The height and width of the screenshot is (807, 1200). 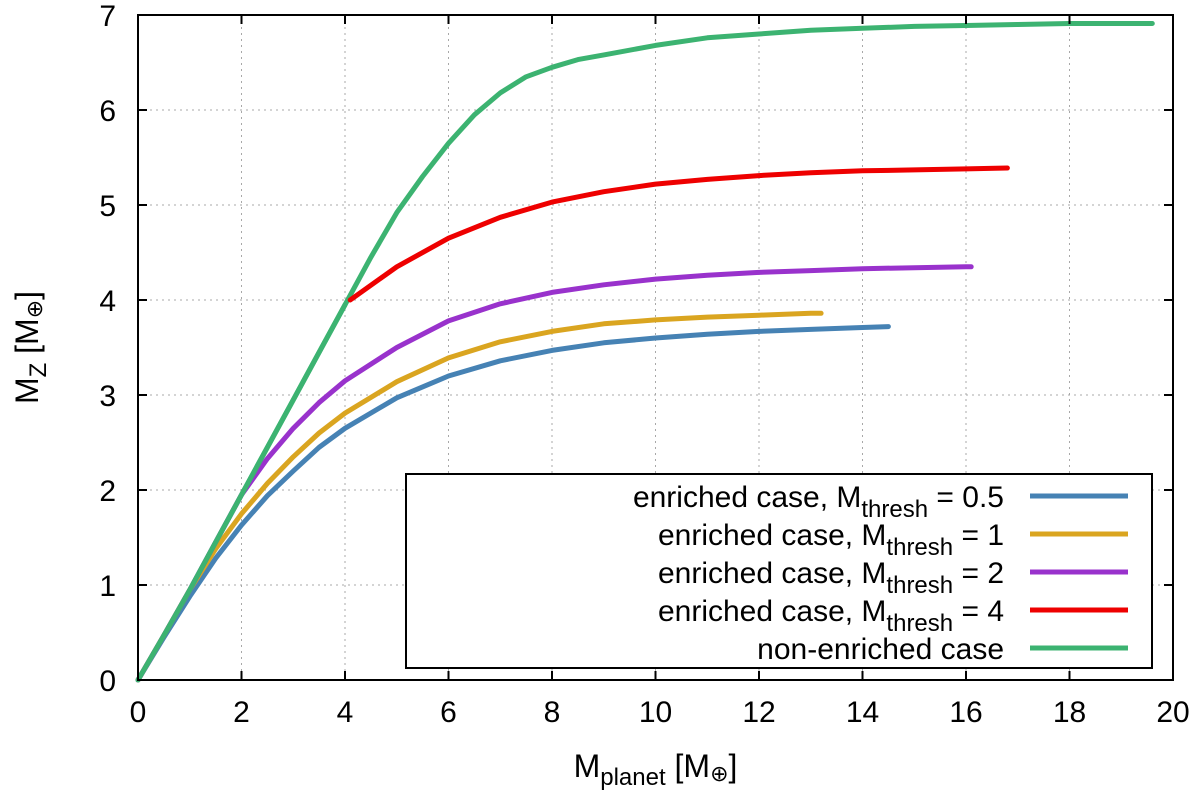 What do you see at coordinates (633, 777) in the screenshot?
I see `x-axis-label-sub: planet` at bounding box center [633, 777].